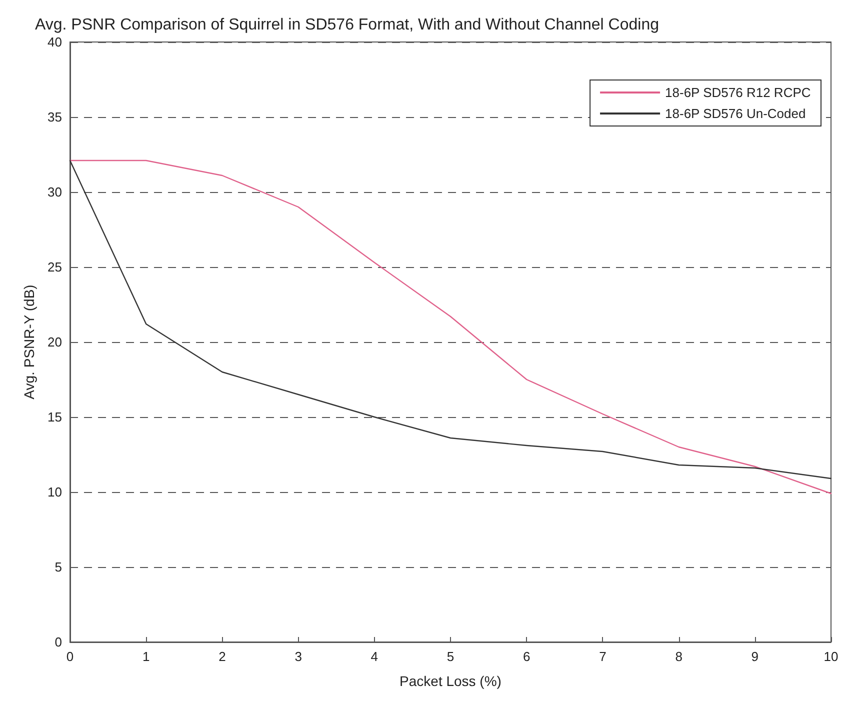 Image resolution: width=851 pixels, height=713 pixels. I want to click on y-tick-label: 40, so click(55, 42).